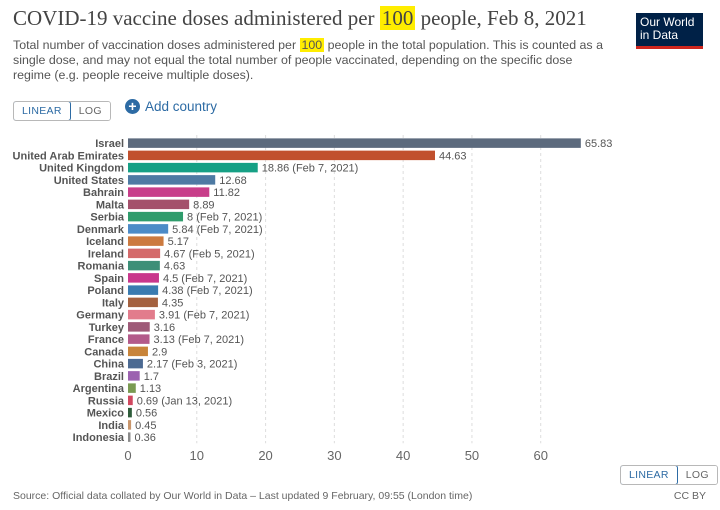 This screenshot has height=510, width=720. What do you see at coordinates (178, 242) in the screenshot?
I see `data-label: 5.17` at bounding box center [178, 242].